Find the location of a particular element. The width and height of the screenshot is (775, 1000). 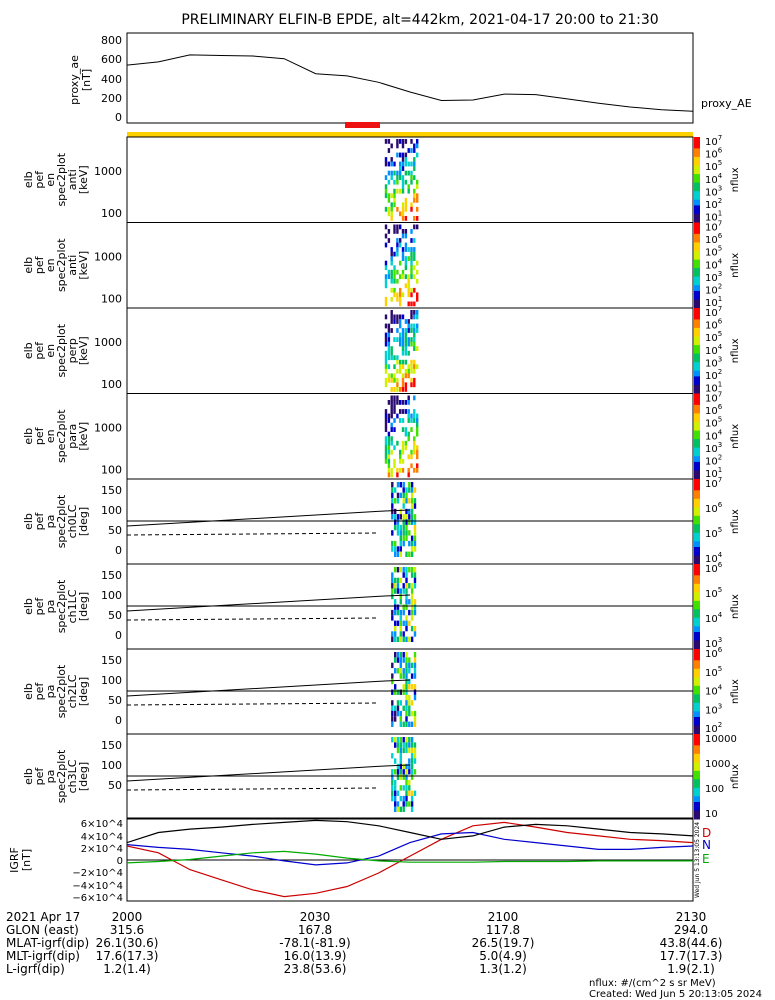

panel-ylabel-p0-0: elb is located at coordinates (28, 521).